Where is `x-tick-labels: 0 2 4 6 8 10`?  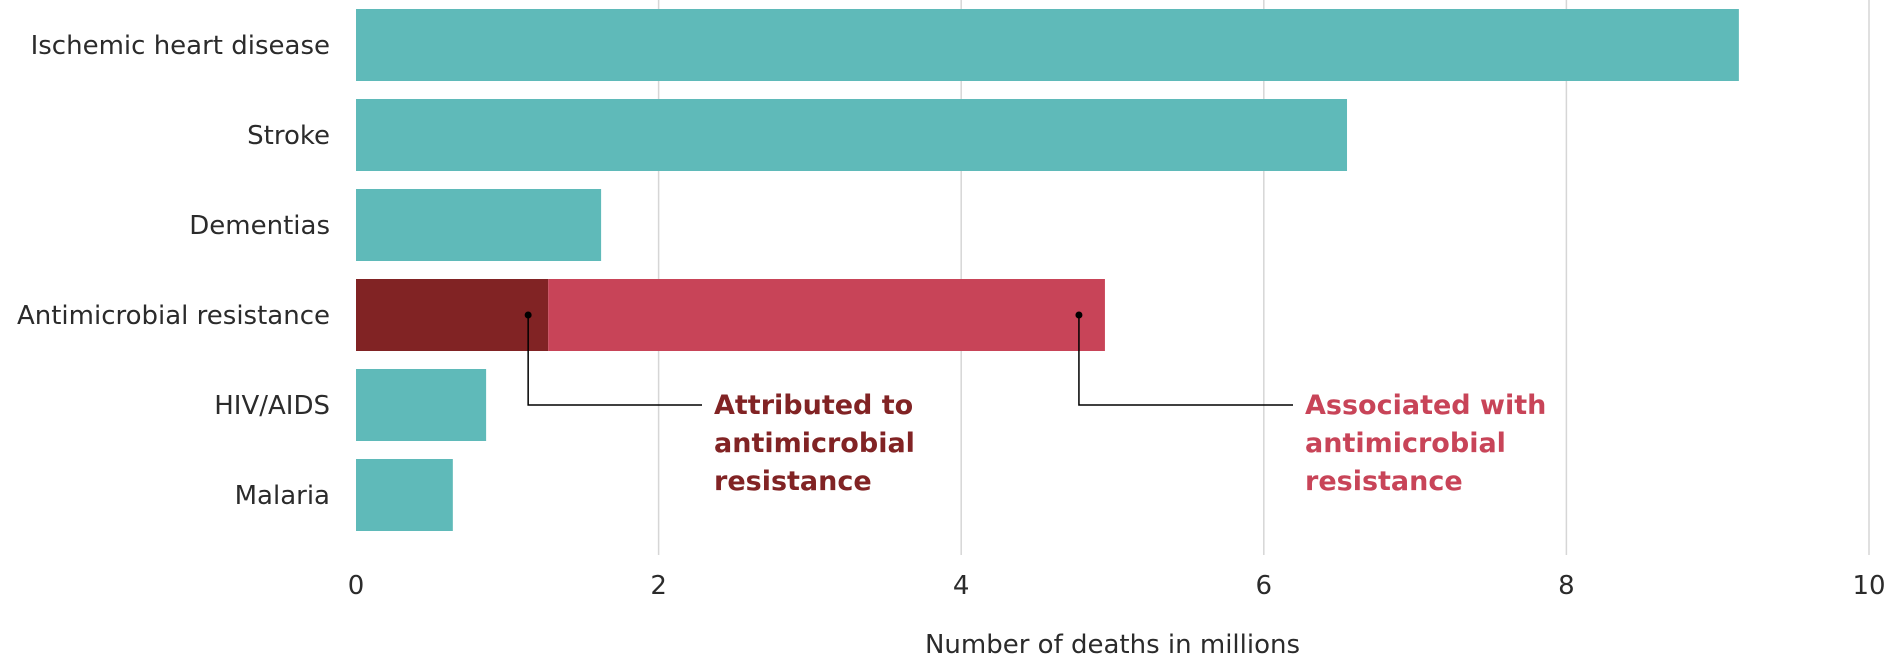 x-tick-labels: 0 2 4 6 8 10 is located at coordinates (1117, 586).